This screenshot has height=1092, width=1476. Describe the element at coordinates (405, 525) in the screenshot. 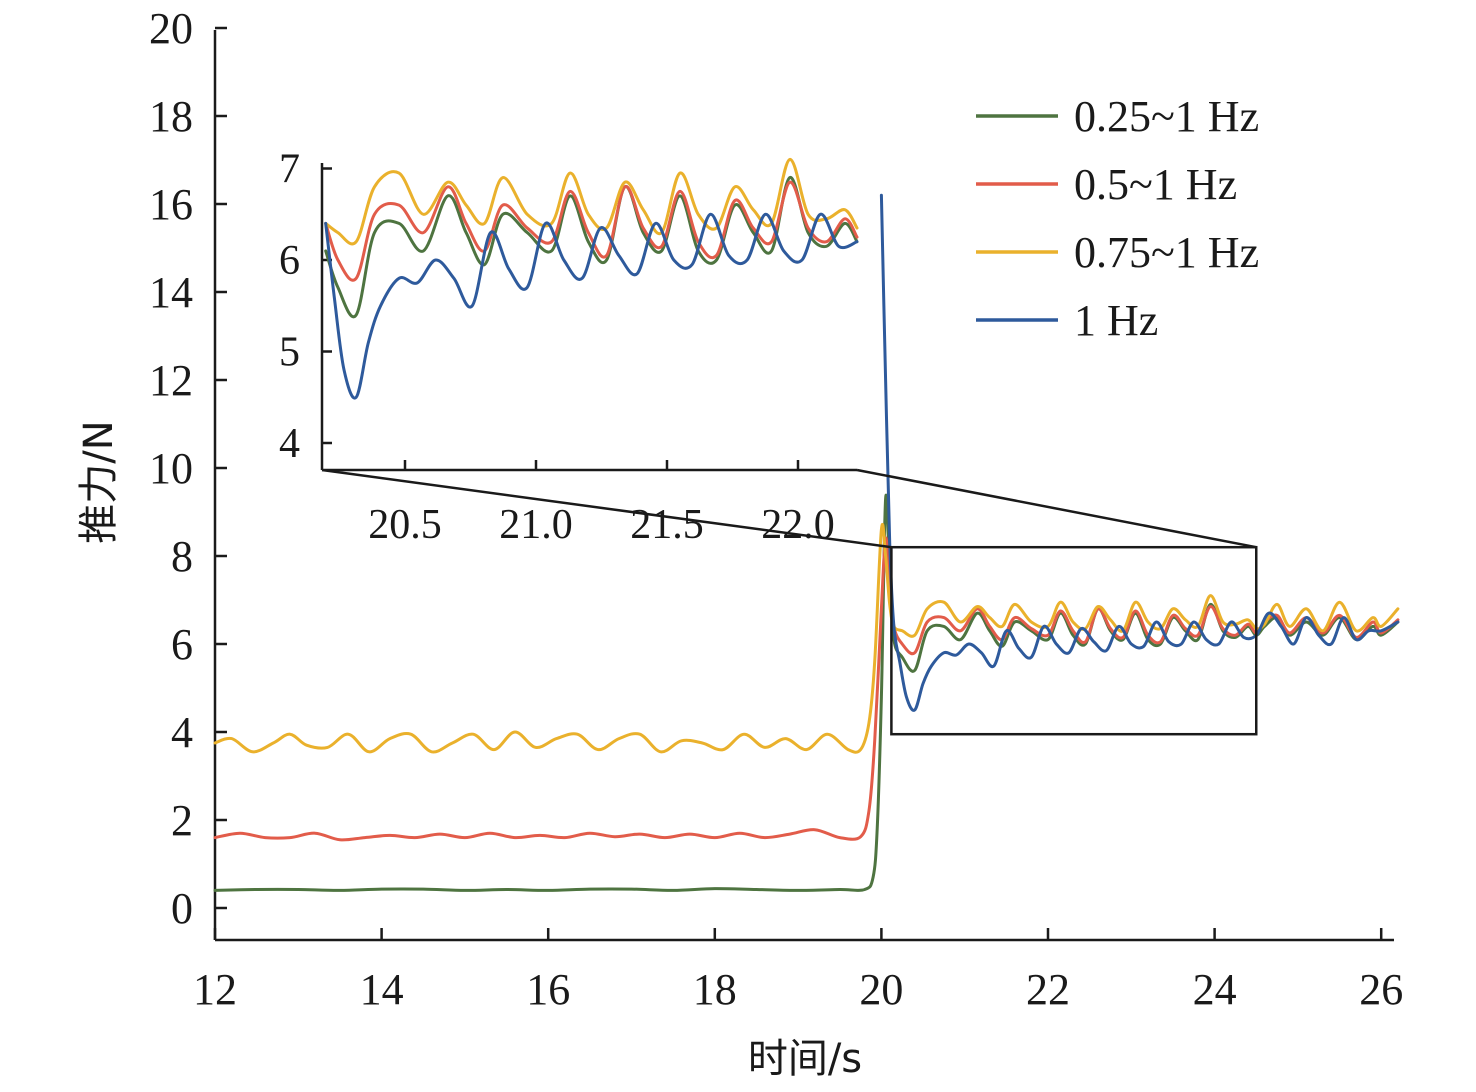

I see `inset-x-tick-label: 20.5` at that location.